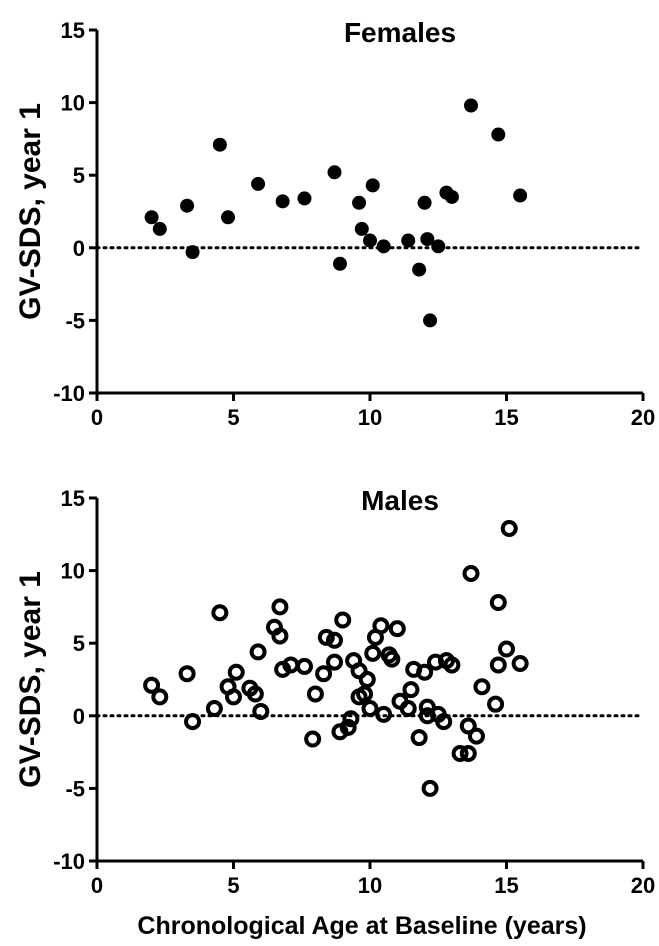 The image size is (659, 946). I want to click on chart-title: Females, so click(400, 32).